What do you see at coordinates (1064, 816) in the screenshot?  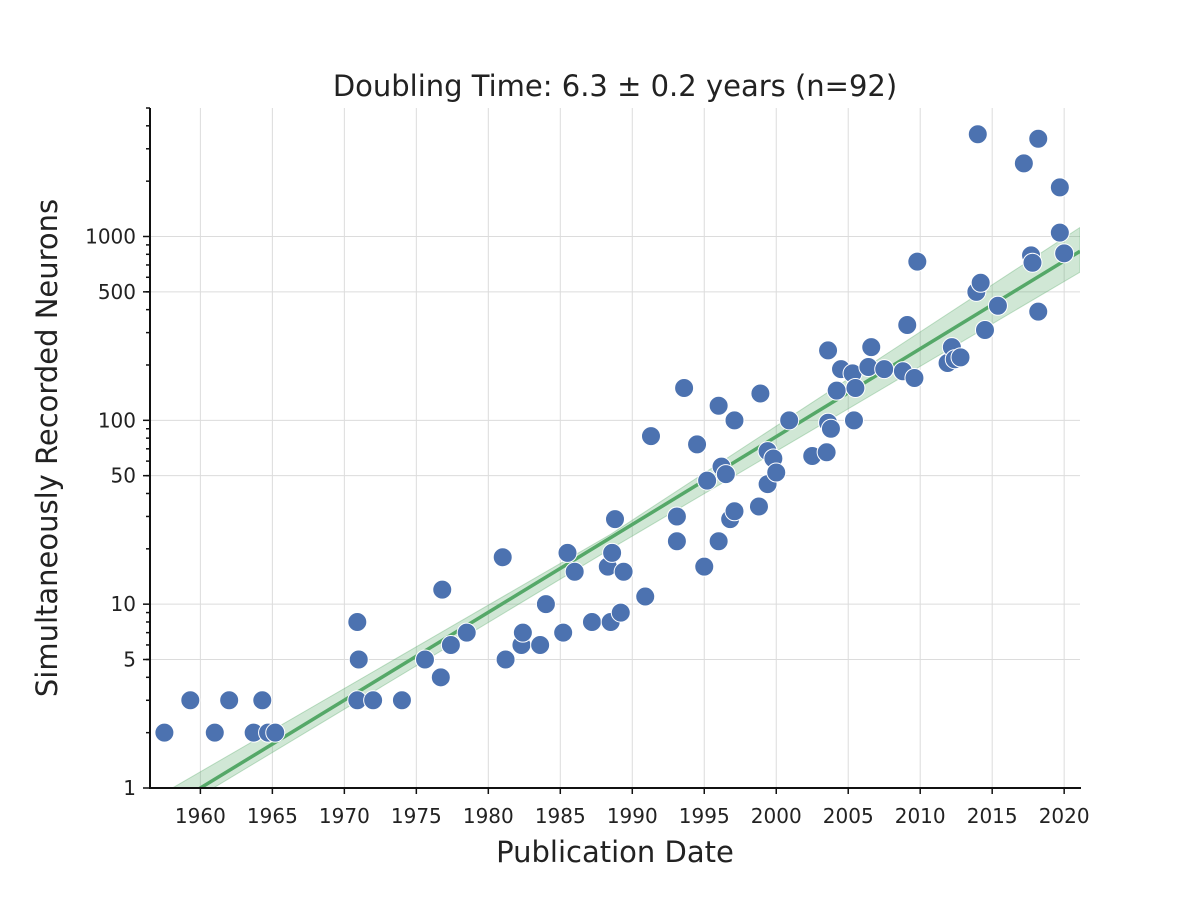 I see `x-tick-label: 2020` at bounding box center [1064, 816].